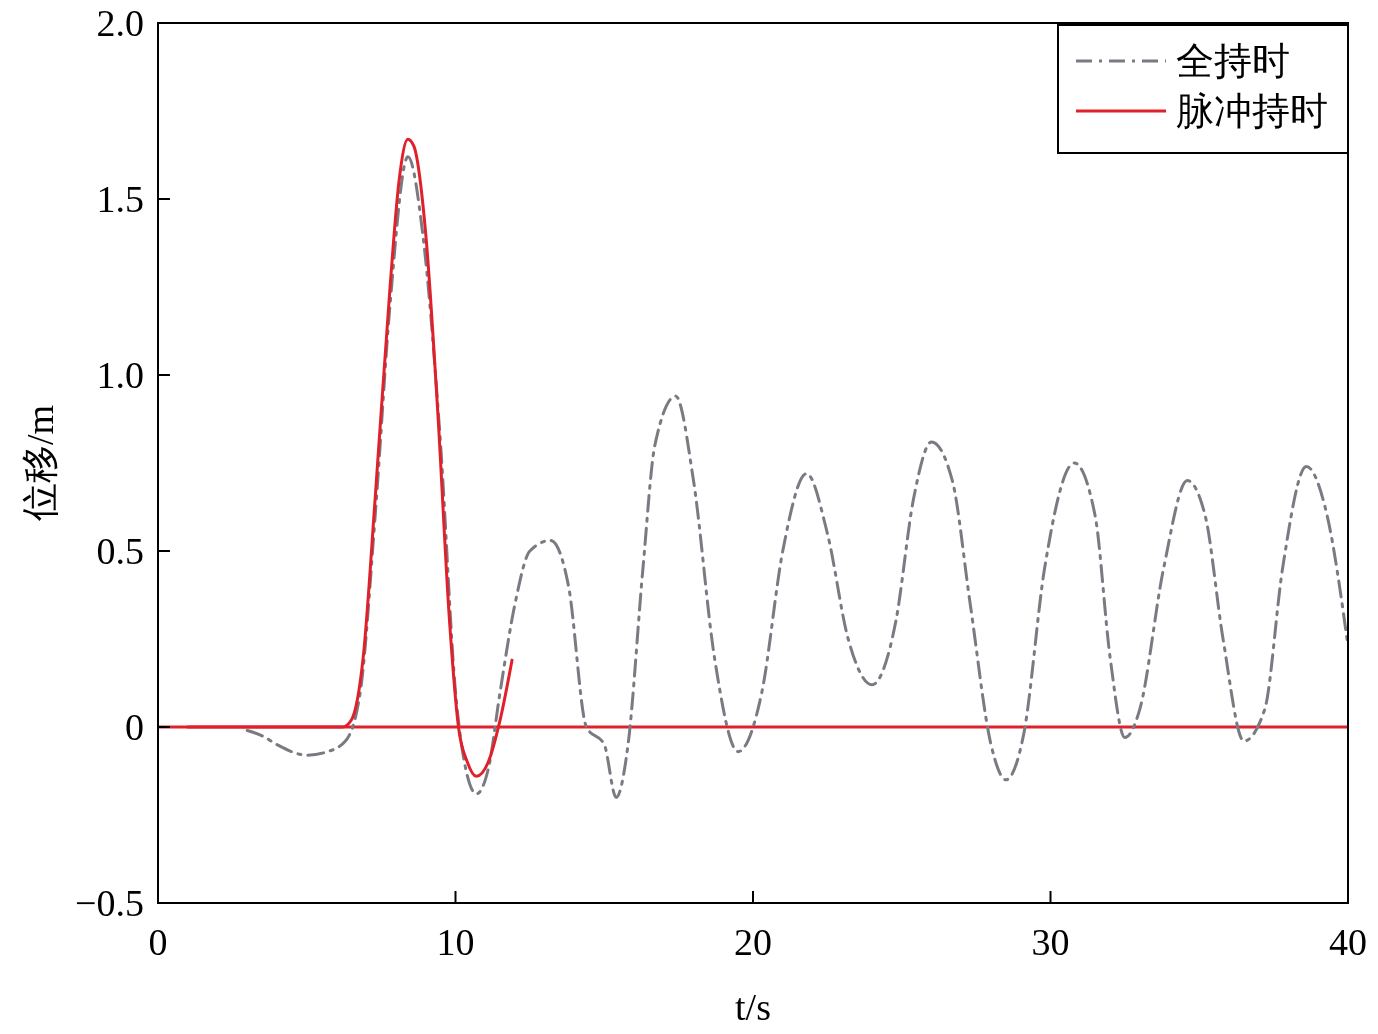  Describe the element at coordinates (40, 463) in the screenshot. I see `y-axis-title: 位移/m` at that location.